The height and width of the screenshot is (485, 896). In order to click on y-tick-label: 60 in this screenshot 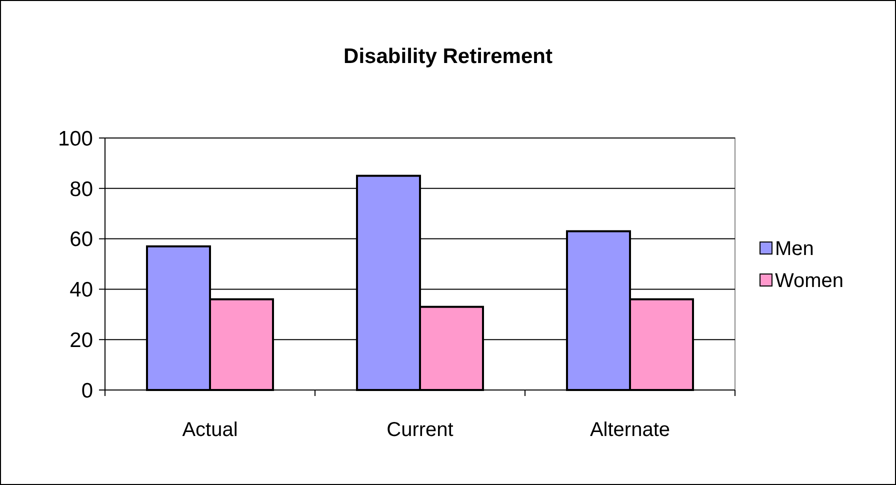, I will do `click(81, 240)`.